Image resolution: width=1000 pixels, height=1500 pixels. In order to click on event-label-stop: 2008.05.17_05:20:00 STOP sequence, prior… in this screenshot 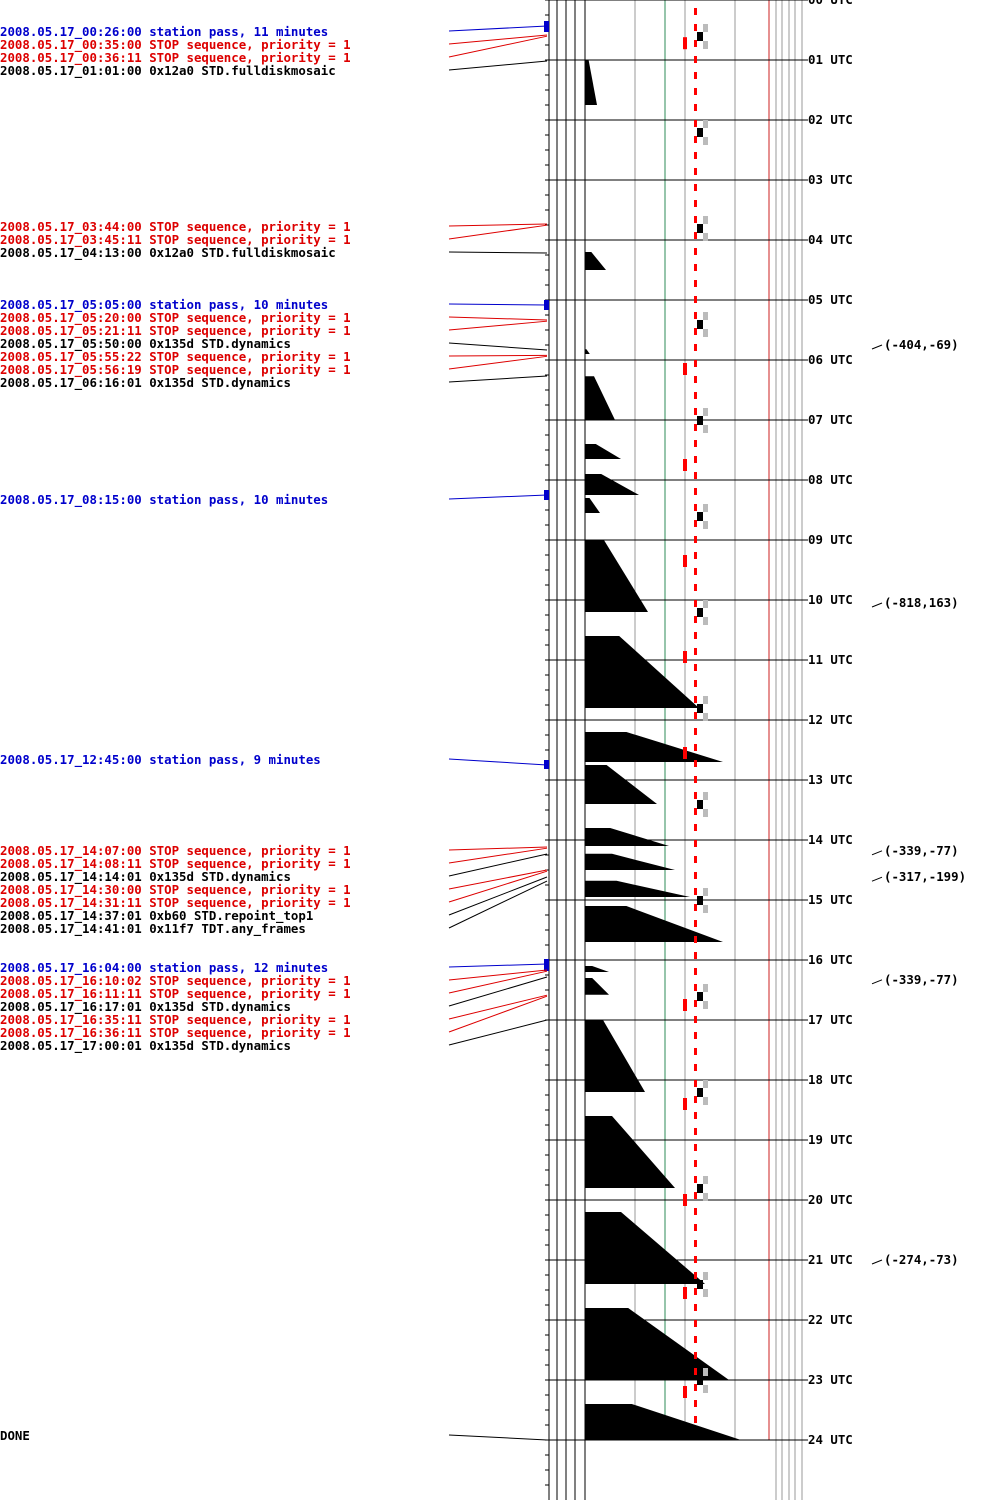, I will do `click(175, 318)`.